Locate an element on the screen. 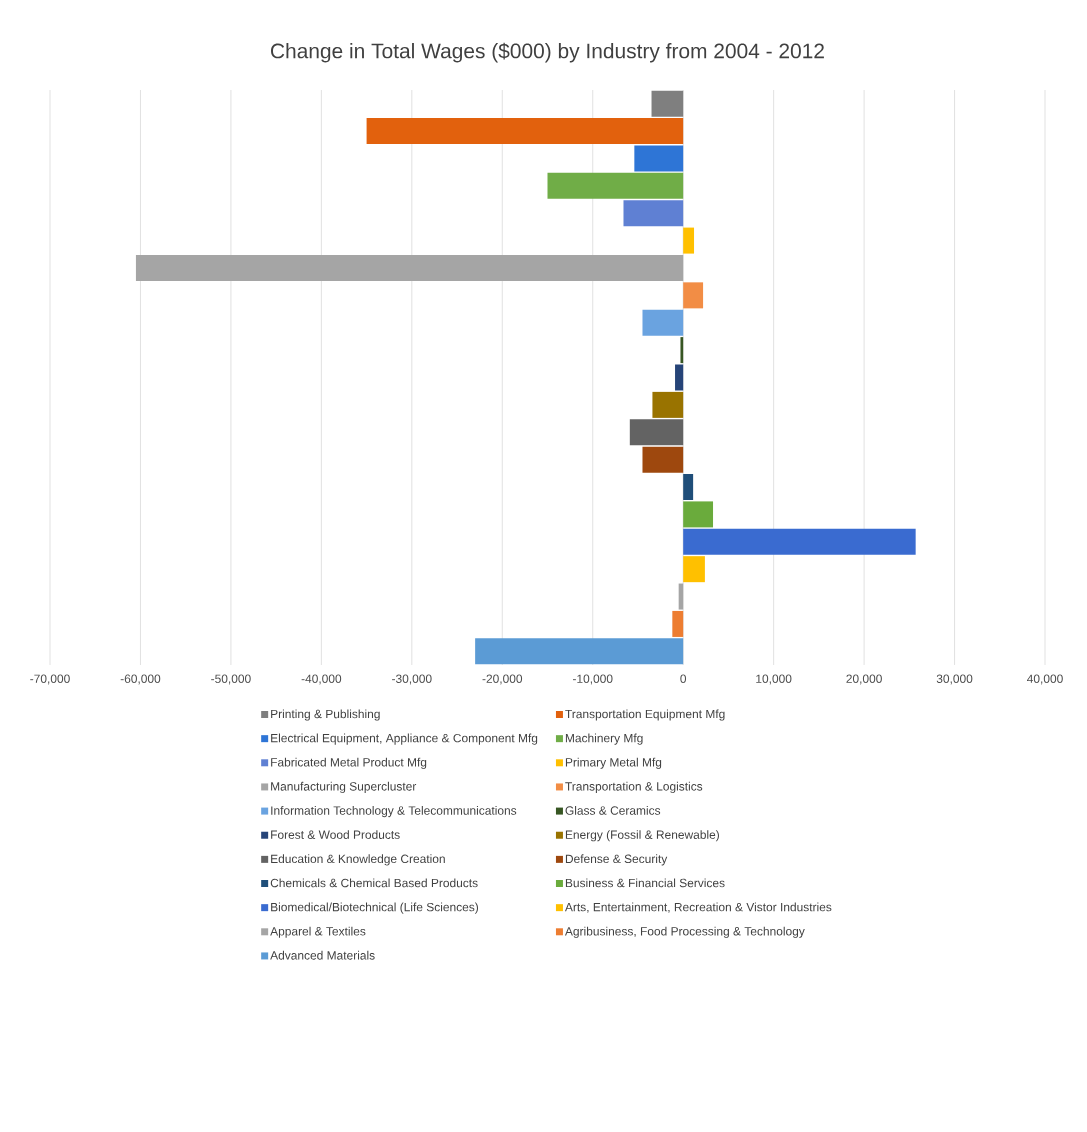 The height and width of the screenshot is (1132, 1087). x-tick-label: 30,000 is located at coordinates (954, 679).